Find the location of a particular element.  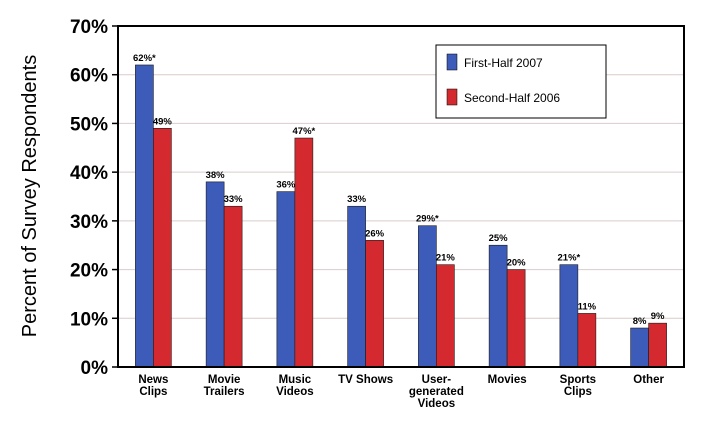

legend-label-second-half-2006: Second-Half 2006 is located at coordinates (512, 98).